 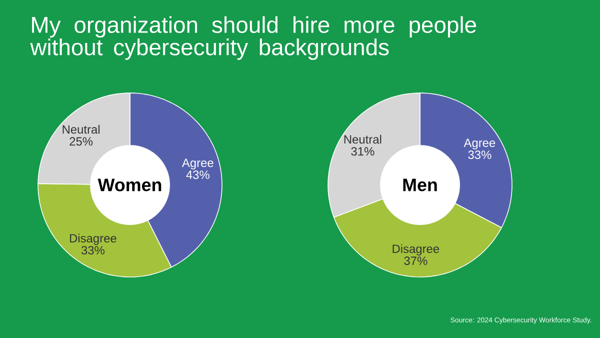 I want to click on data-label: 31%, so click(x=362, y=151).